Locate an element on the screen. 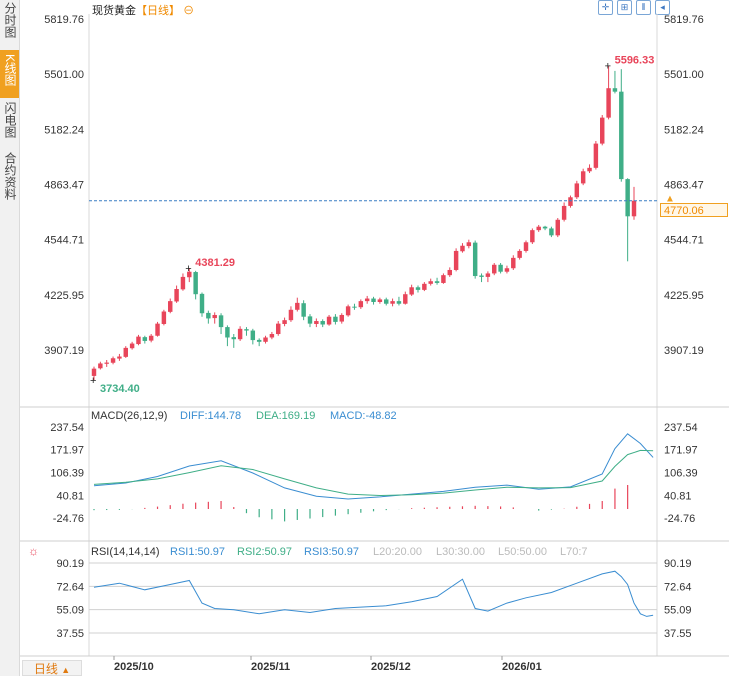 This screenshot has width=729, height=678. tab-contract-label: 合约资料 is located at coordinates (10, 176).